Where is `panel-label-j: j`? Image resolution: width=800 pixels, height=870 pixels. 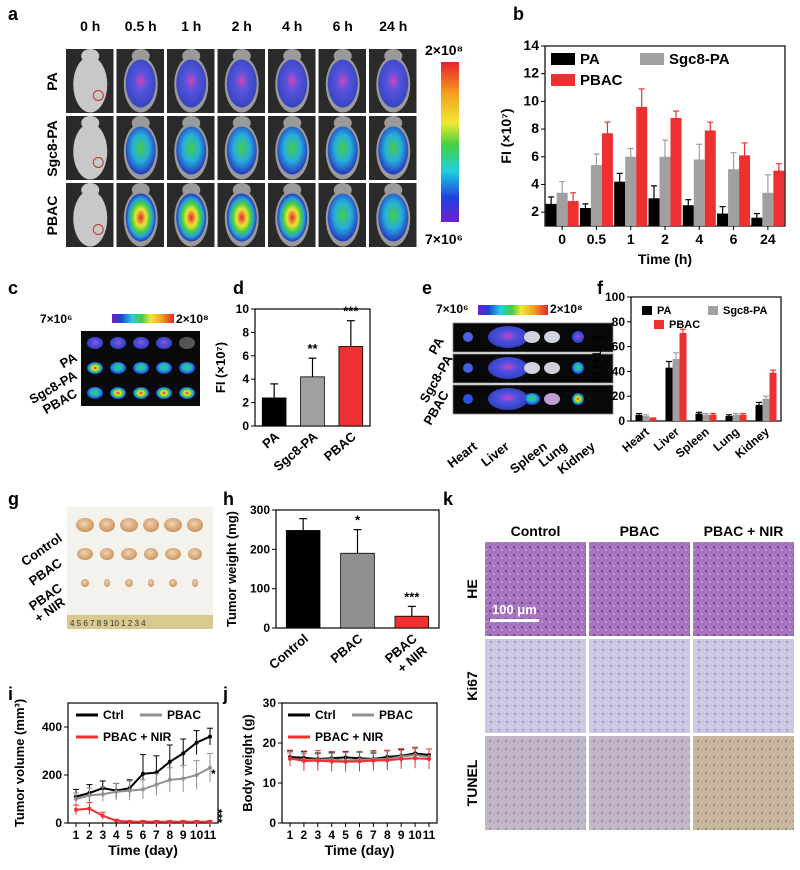 panel-label-j: j is located at coordinates (225, 694).